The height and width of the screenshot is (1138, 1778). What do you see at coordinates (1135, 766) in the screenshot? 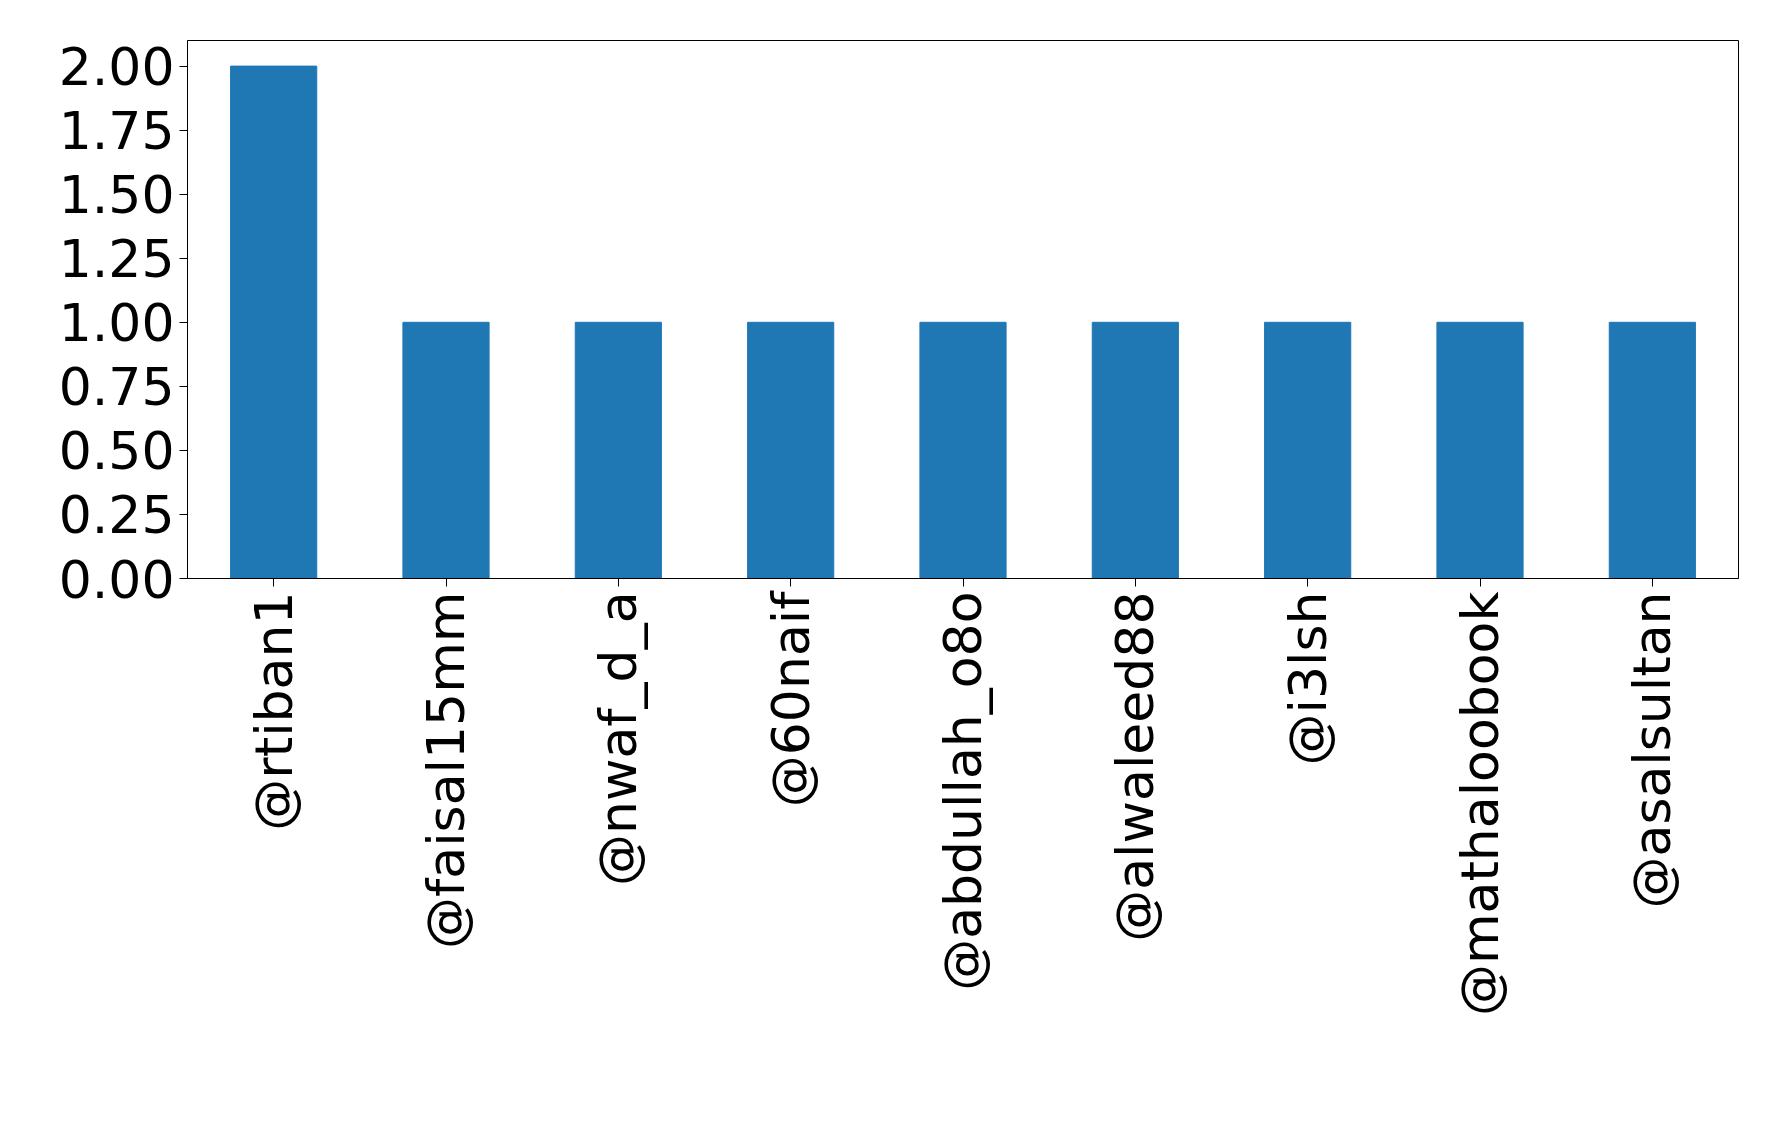
I see `x-tick-label: @alwaleed88` at bounding box center [1135, 766].